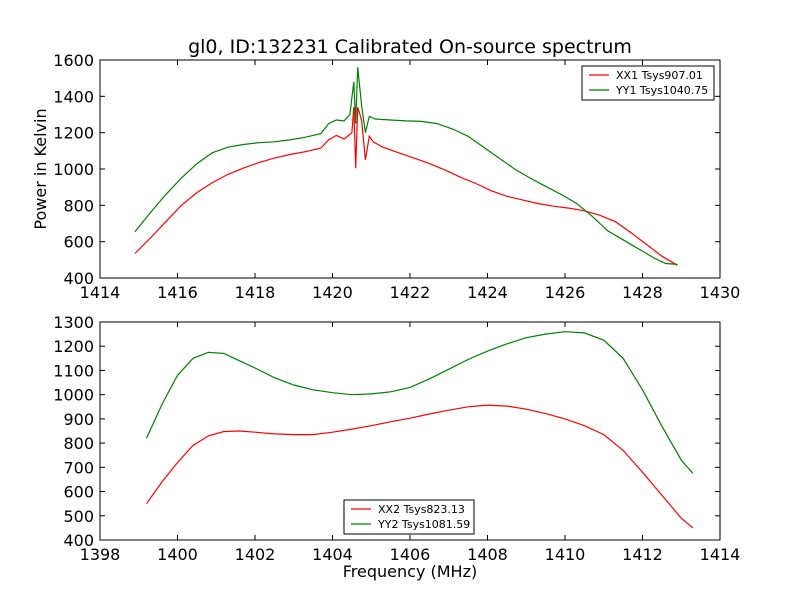  What do you see at coordinates (73, 169) in the screenshot?
I see `top-y-tick-label: 1000` at bounding box center [73, 169].